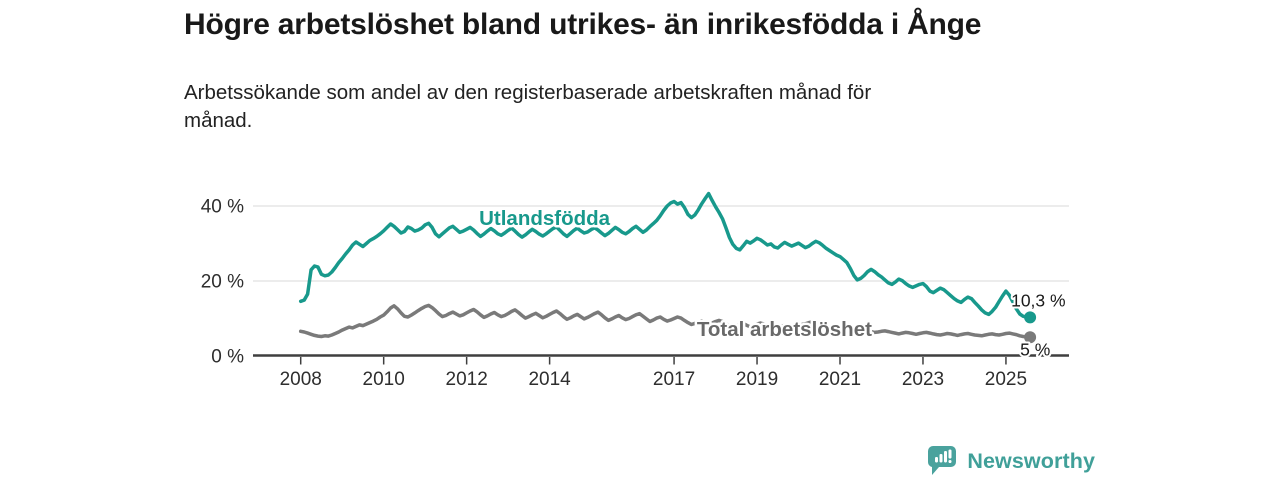  I want to click on x-tick-label-2025: 2025, so click(1006, 379).